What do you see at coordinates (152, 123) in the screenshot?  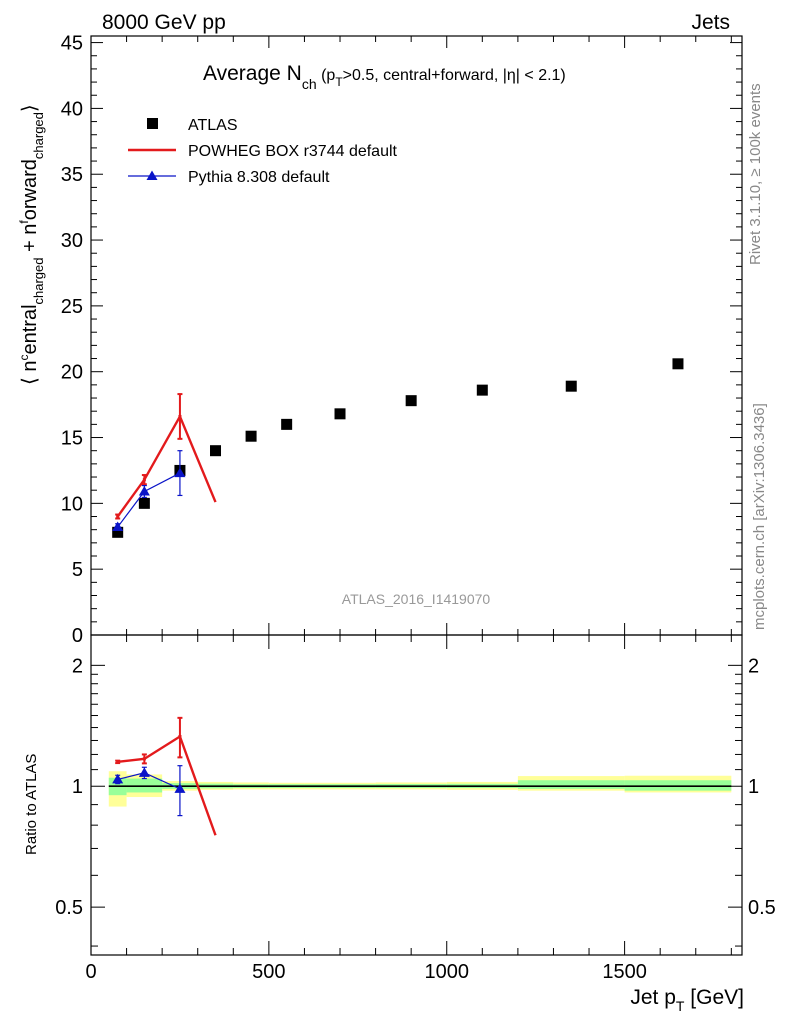 I see `legend-marker-atlas` at bounding box center [152, 123].